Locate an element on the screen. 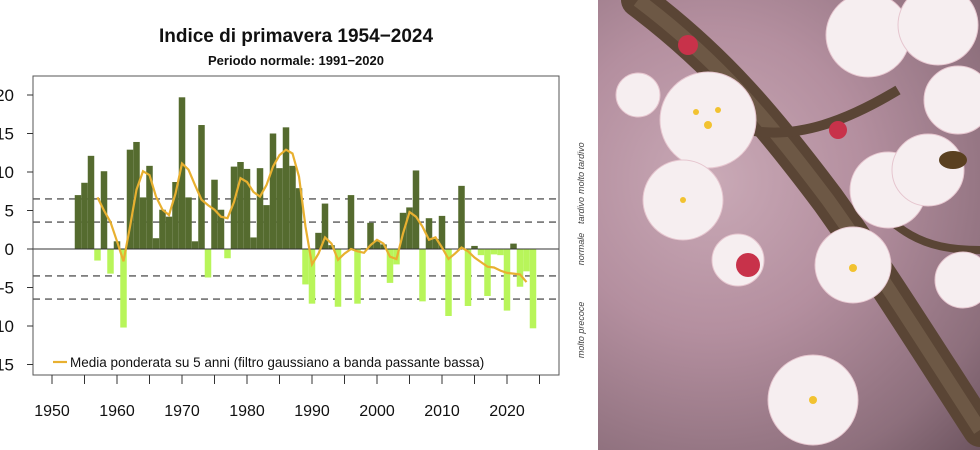  bar-2019 is located at coordinates (500, 252).